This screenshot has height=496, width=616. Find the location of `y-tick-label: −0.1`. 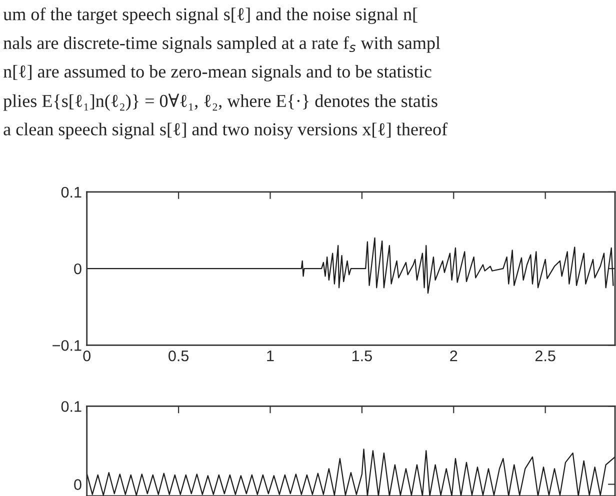

y-tick-label: −0.1 is located at coordinates (67, 345).